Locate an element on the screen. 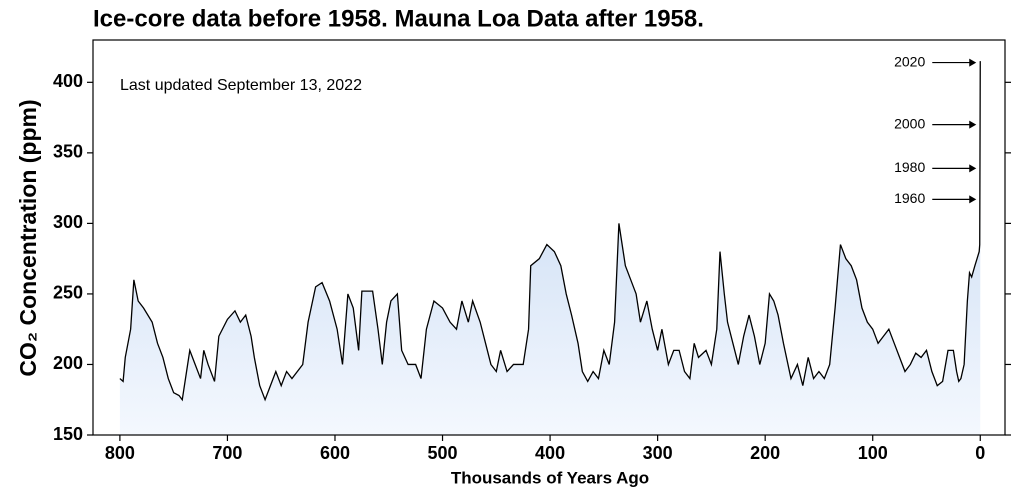 The width and height of the screenshot is (1018, 500). x-tick-label: 600 is located at coordinates (335, 453).